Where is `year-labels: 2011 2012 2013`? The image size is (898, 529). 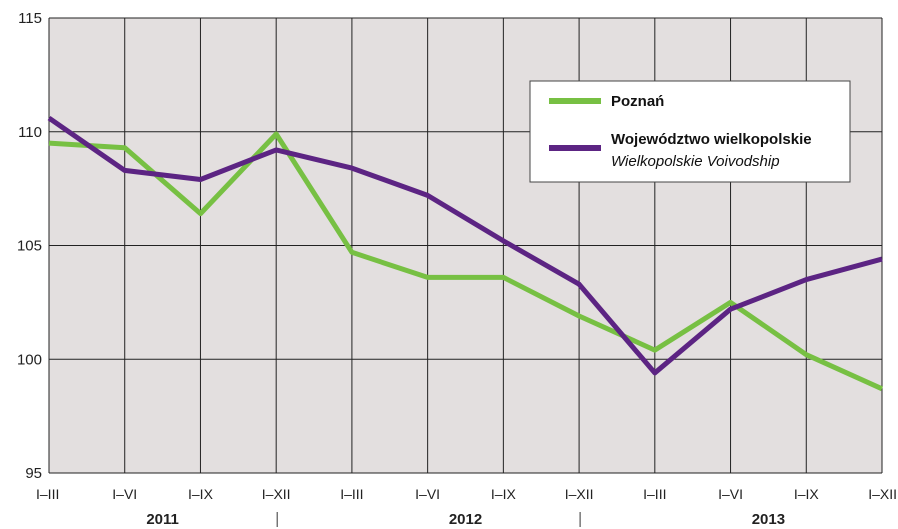
year-labels: 2011 2012 2013 is located at coordinates (465, 519).